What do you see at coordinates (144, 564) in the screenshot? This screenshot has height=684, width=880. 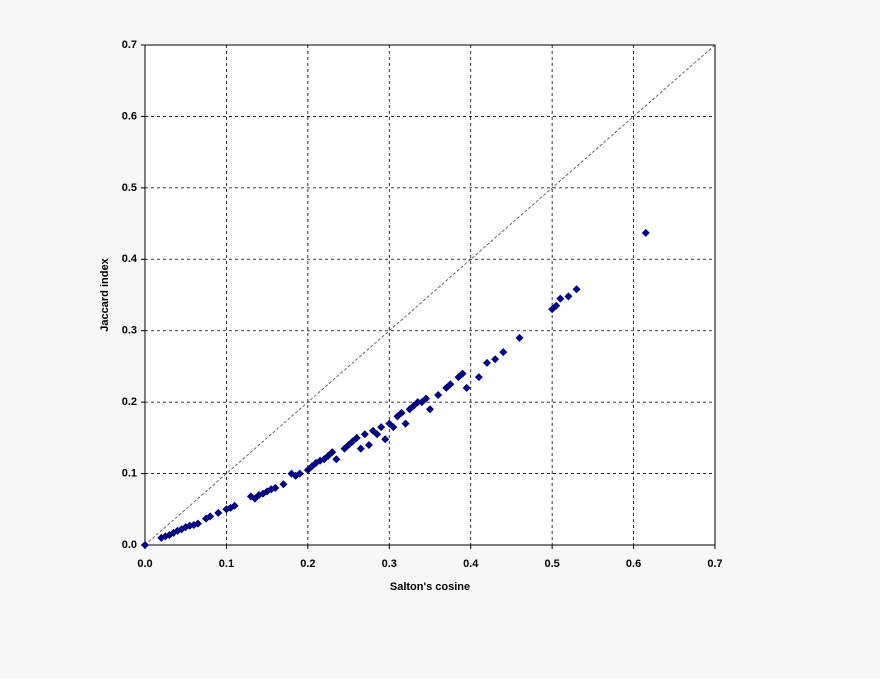 I see `x-tick-label: 0.0` at bounding box center [144, 564].